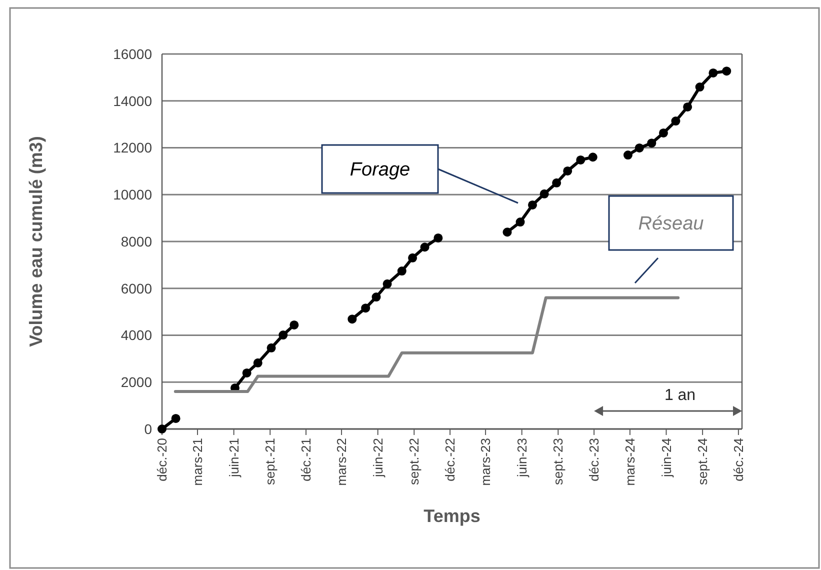 The image size is (821, 570). I want to click on x-tick-label: déc.-24, so click(738, 460).